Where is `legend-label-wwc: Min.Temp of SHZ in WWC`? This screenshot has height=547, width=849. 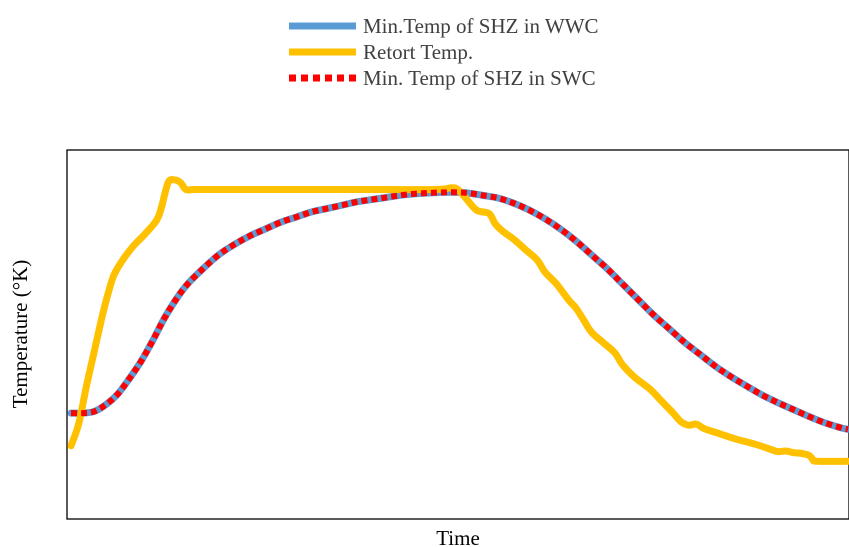
legend-label-wwc: Min.Temp of SHZ in WWC is located at coordinates (481, 26).